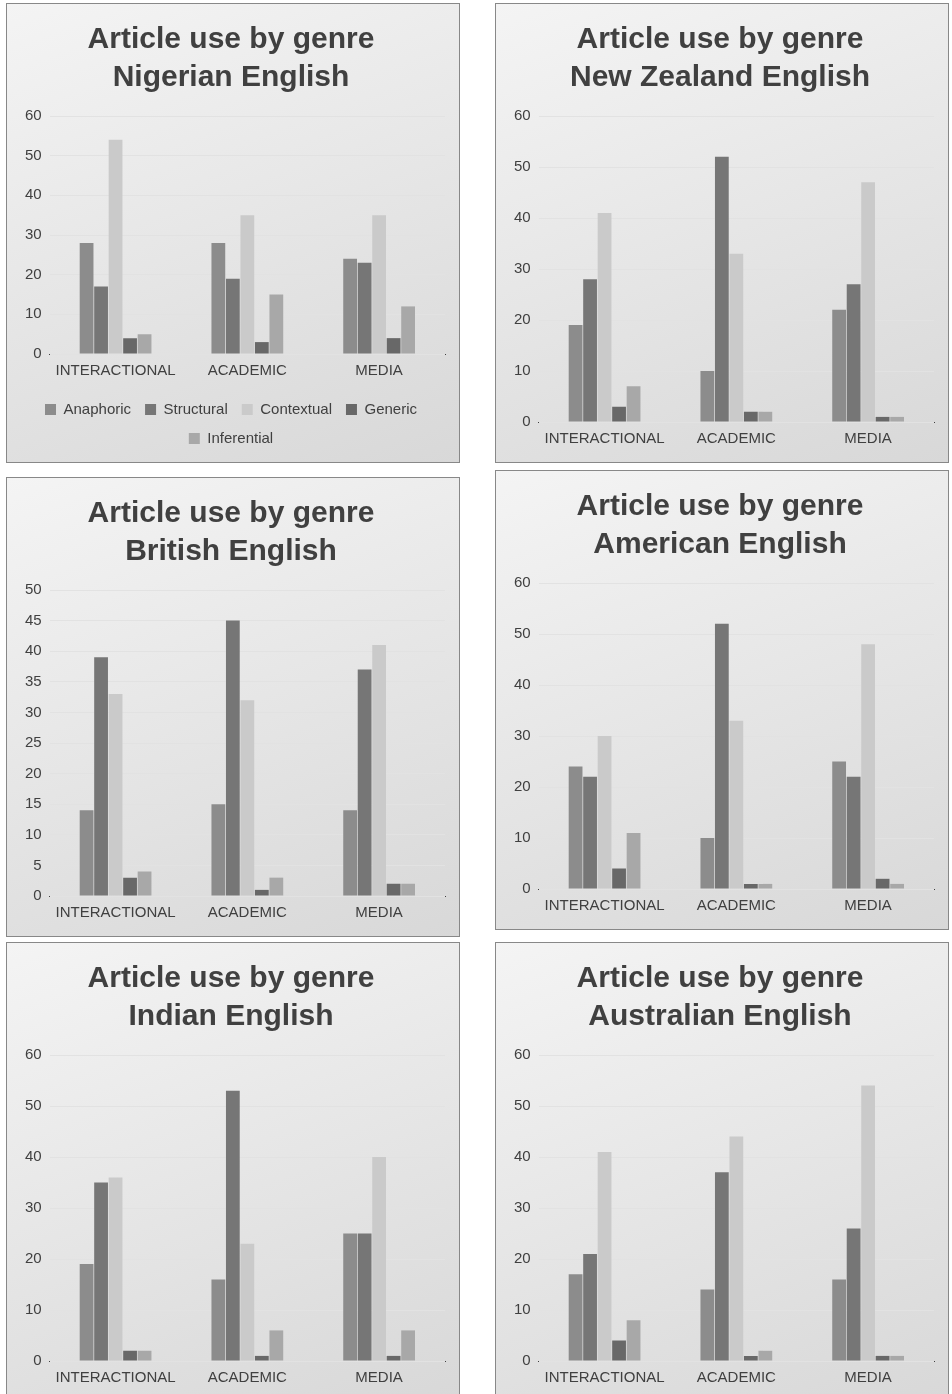 This screenshot has width=952, height=1394. What do you see at coordinates (720, 1015) in the screenshot?
I see `chart-subtitle: Australian English` at bounding box center [720, 1015].